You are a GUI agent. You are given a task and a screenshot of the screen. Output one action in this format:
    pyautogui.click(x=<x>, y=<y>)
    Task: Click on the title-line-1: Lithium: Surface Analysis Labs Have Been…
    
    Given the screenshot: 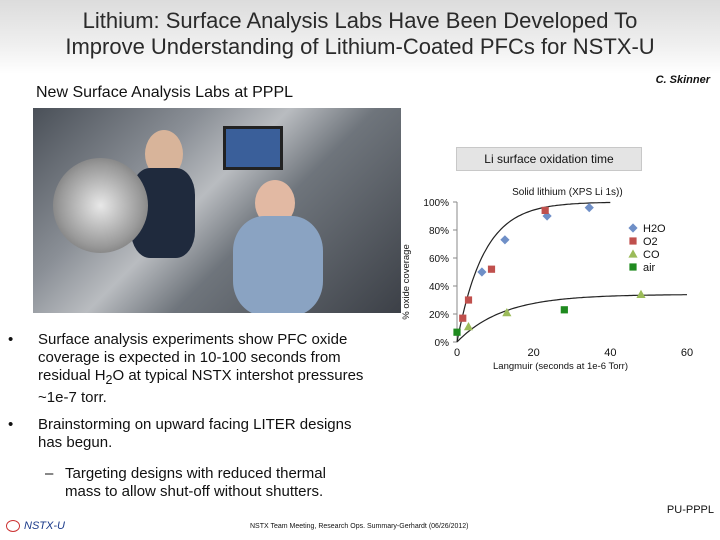 What is the action you would take?
    pyautogui.click(x=360, y=20)
    